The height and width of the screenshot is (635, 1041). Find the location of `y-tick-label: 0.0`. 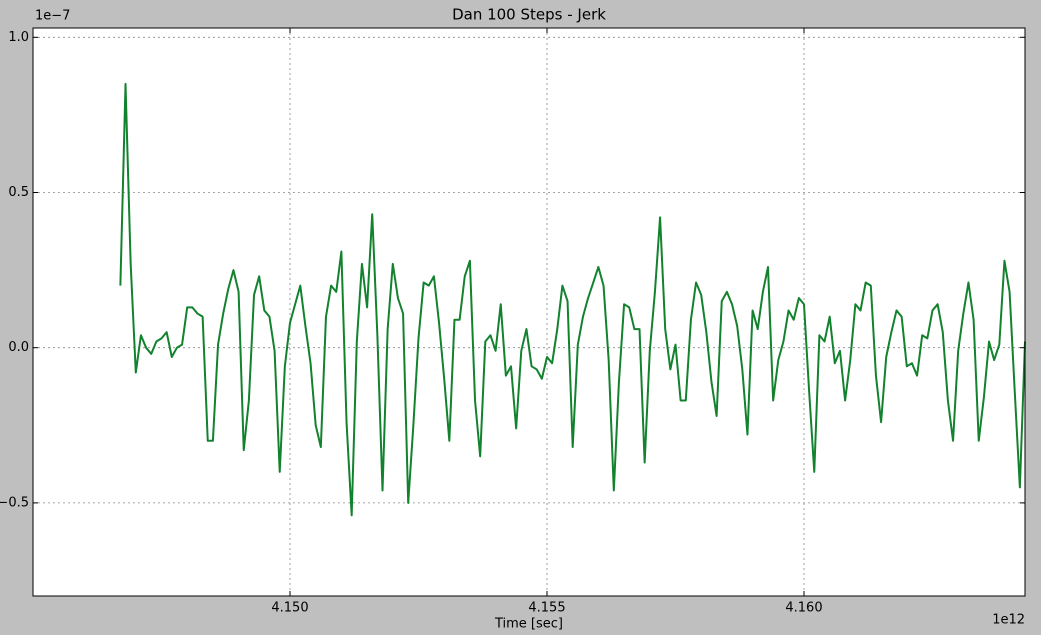

y-tick-label: 0.0 is located at coordinates (18, 347).